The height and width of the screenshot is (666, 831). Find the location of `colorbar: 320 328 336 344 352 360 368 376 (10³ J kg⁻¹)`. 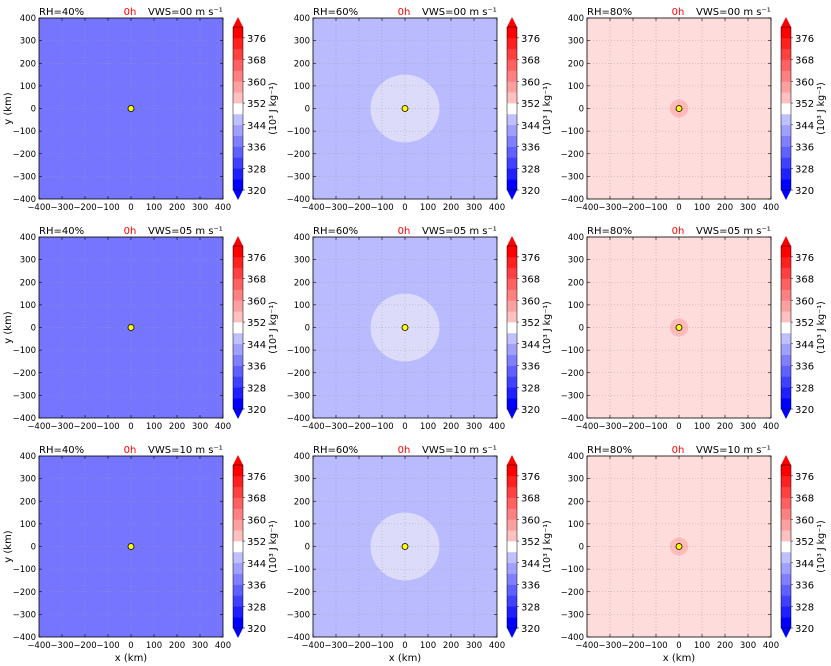

colorbar: 320 328 336 344 352 360 368 376 (10³ J kg⁻¹) is located at coordinates (255, 546).